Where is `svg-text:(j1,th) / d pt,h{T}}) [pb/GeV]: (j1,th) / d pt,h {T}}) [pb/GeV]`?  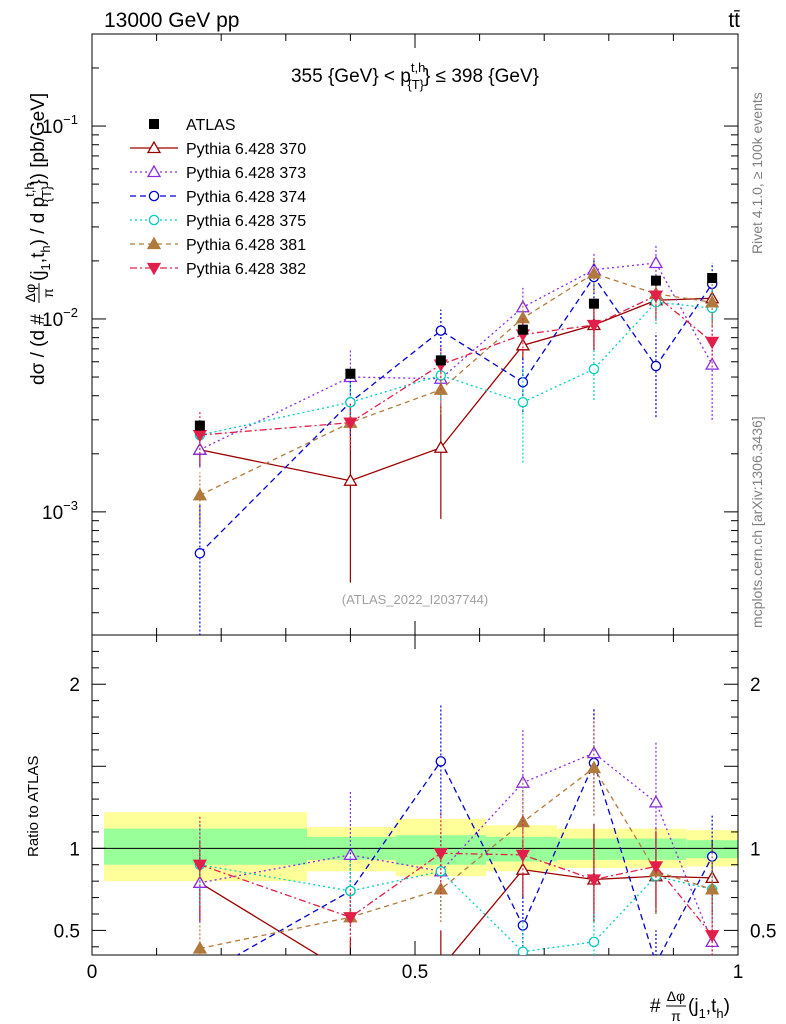
svg-text:(j1,th) / d pt,h{T}}) [pb/GeV]: (j1,th) / d pt,h {T}}) [pb/GeV] is located at coordinates (38, 187).